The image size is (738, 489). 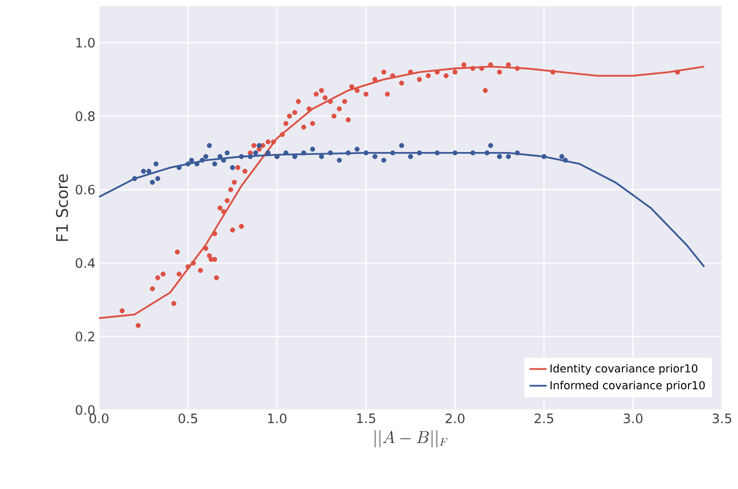 I want to click on x-tick-label: 3.0, so click(x=633, y=419).